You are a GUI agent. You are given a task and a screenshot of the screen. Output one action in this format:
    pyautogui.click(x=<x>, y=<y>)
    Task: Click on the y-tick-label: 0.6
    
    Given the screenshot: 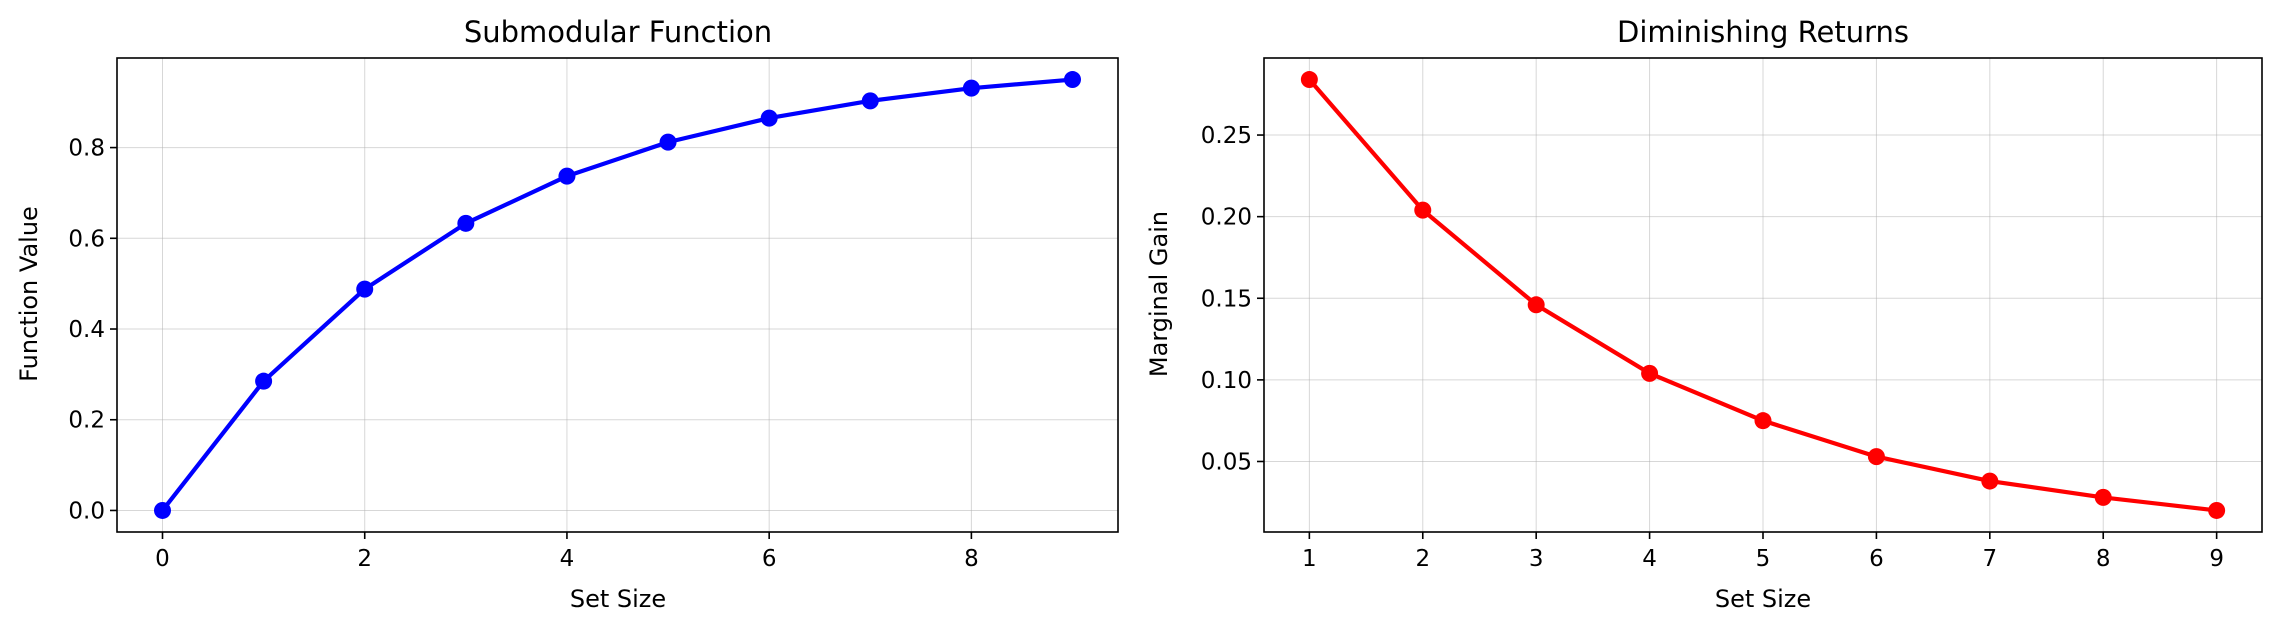 What is the action you would take?
    pyautogui.click(x=86, y=239)
    